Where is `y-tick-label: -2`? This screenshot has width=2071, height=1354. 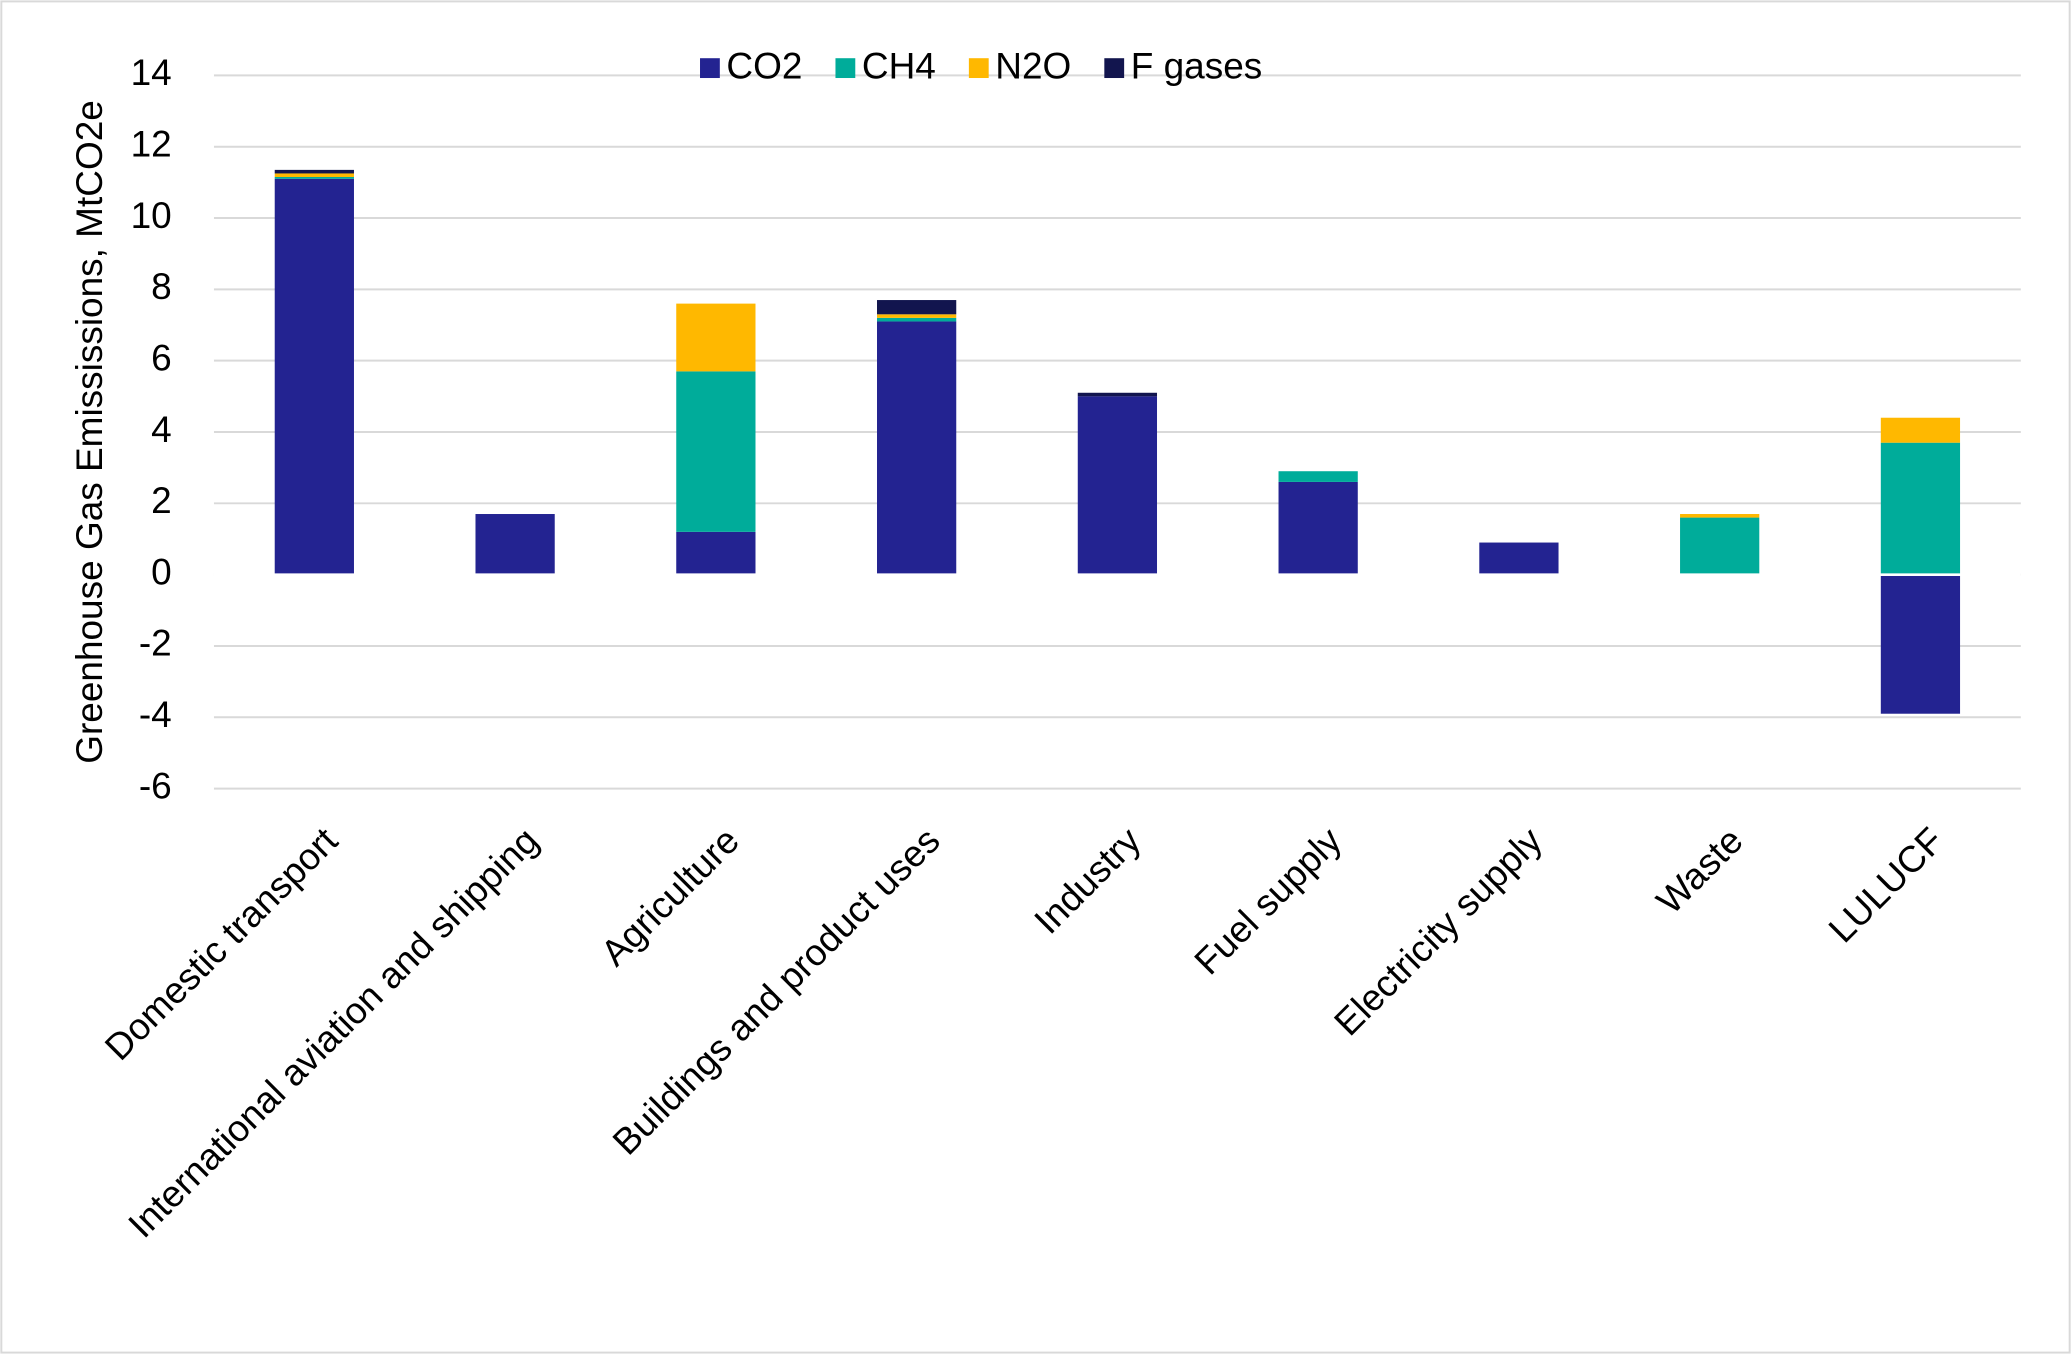
y-tick-label: -2 is located at coordinates (155, 643).